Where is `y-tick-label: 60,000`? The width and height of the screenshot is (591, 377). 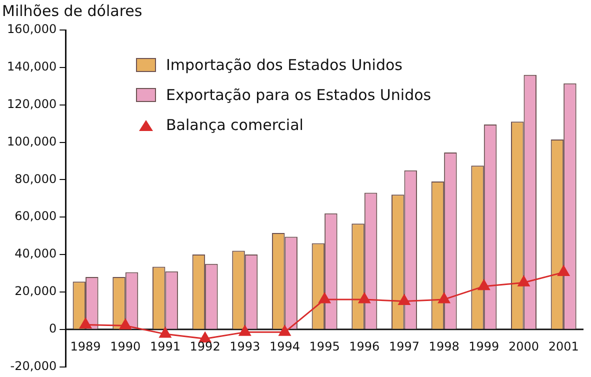 y-tick-label: 60,000 is located at coordinates (35, 216).